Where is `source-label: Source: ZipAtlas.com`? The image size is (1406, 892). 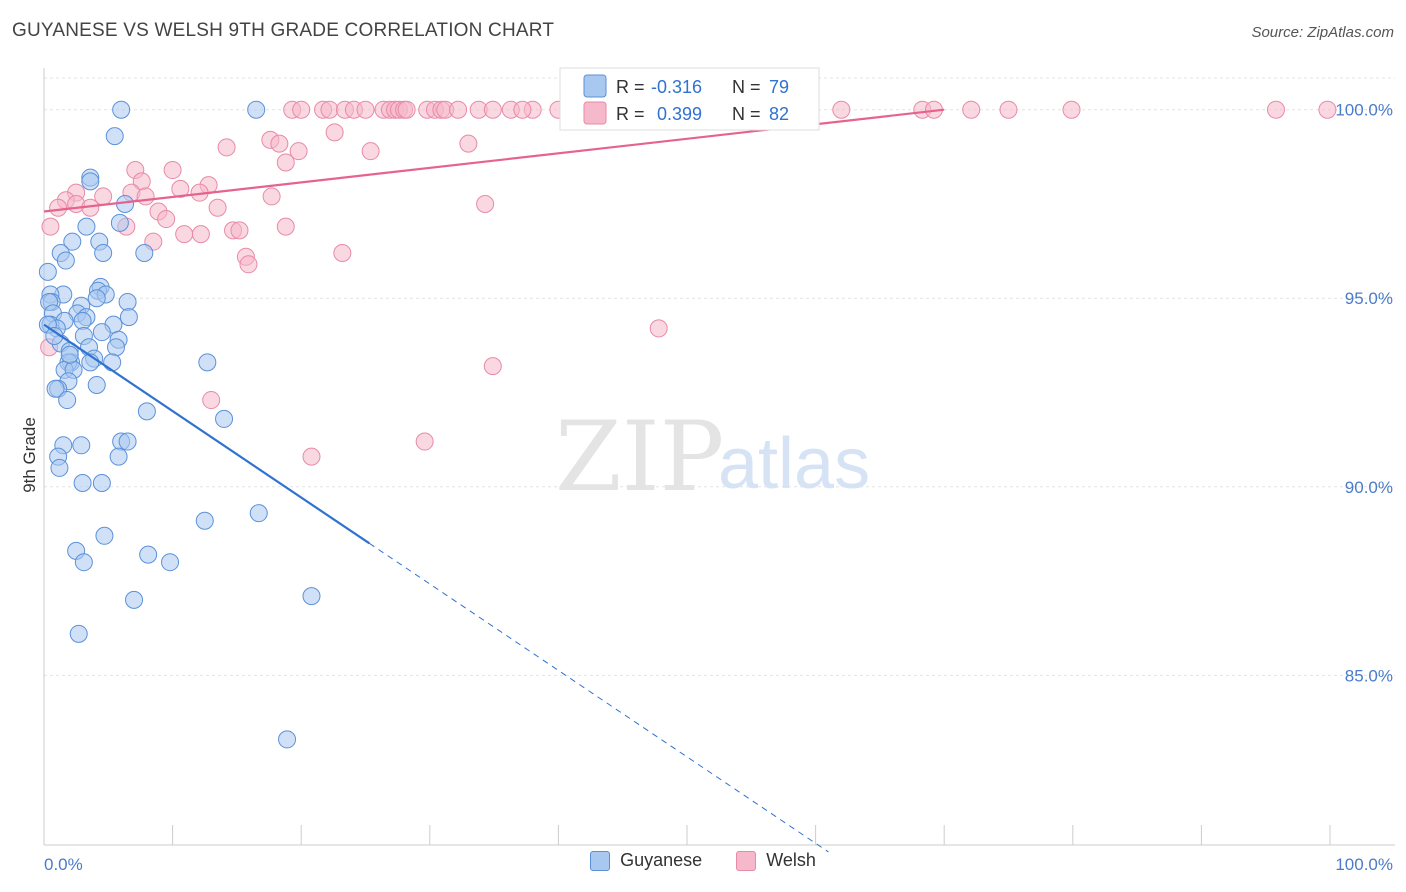 source-label: Source: ZipAtlas.com is located at coordinates (1322, 32).